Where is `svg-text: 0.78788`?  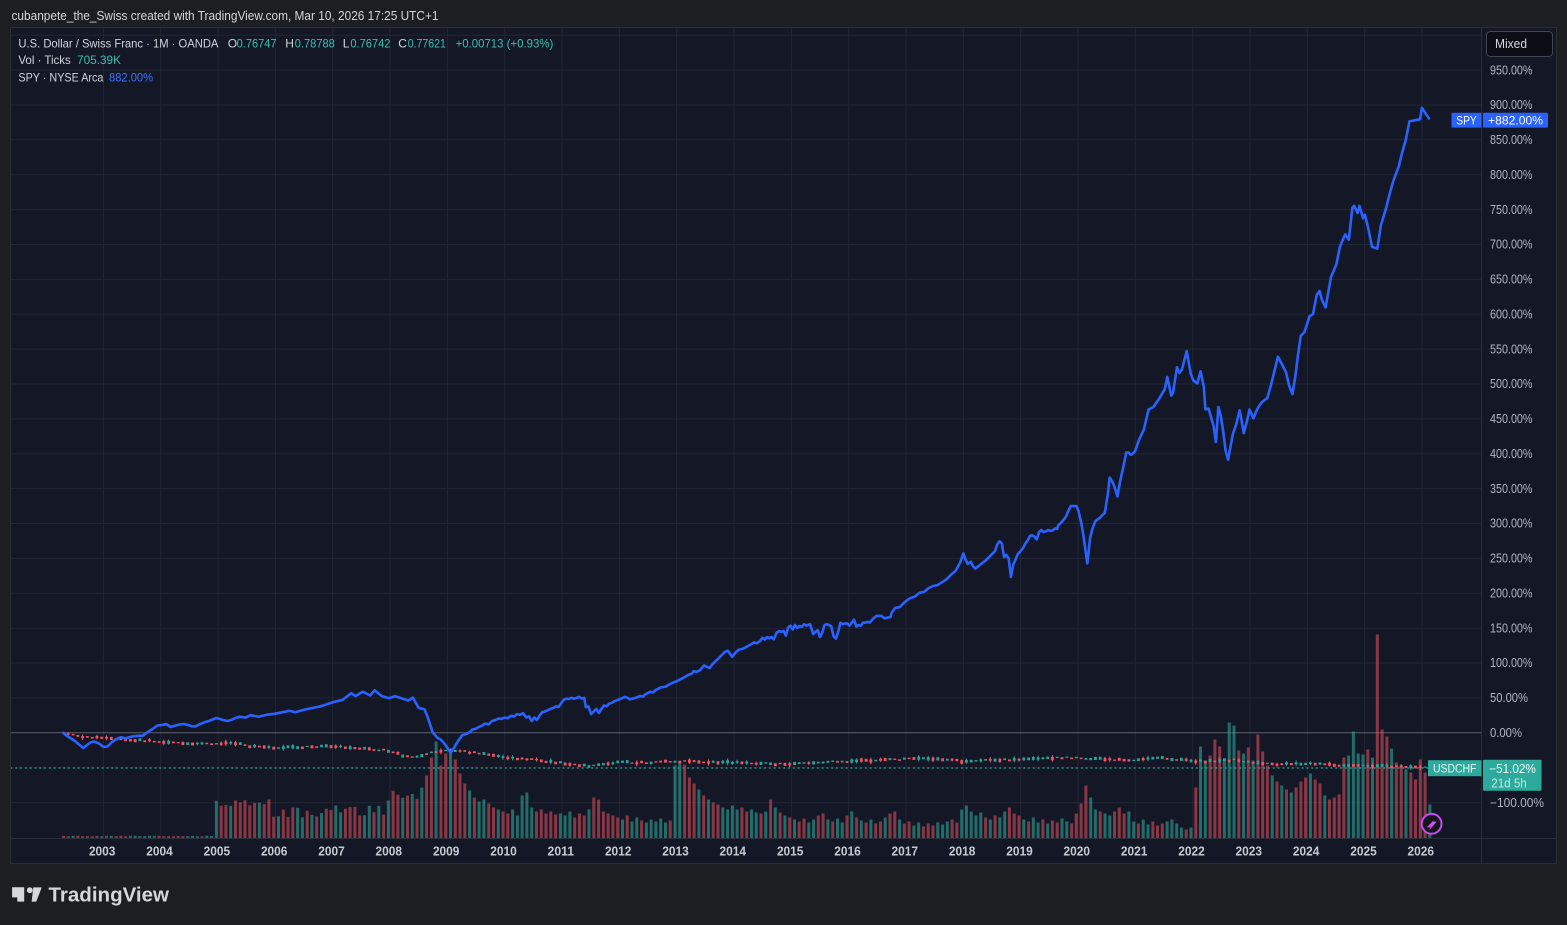
svg-text: 0.78788 is located at coordinates (315, 43).